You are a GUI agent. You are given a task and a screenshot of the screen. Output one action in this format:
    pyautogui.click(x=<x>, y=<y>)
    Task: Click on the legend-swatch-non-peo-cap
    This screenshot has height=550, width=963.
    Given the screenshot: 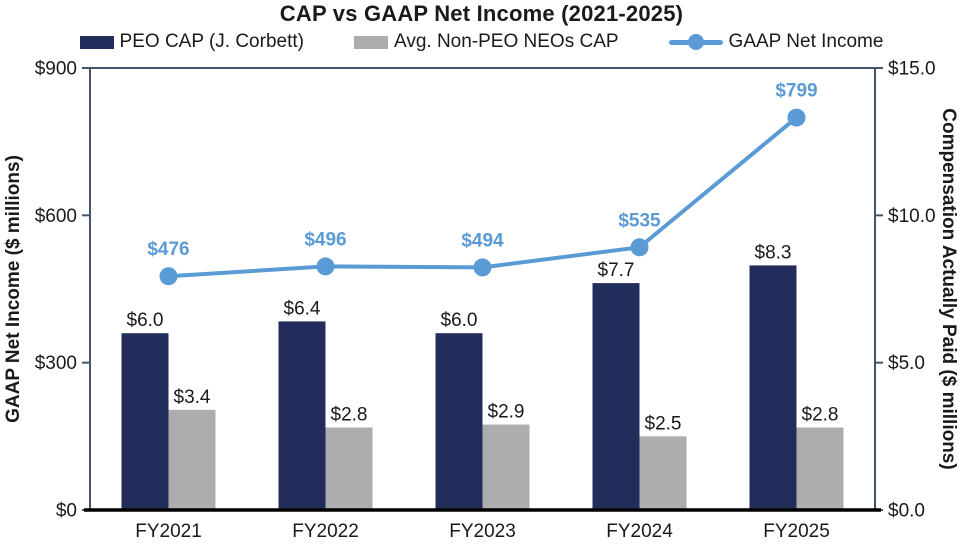 What is the action you would take?
    pyautogui.click(x=370, y=42)
    